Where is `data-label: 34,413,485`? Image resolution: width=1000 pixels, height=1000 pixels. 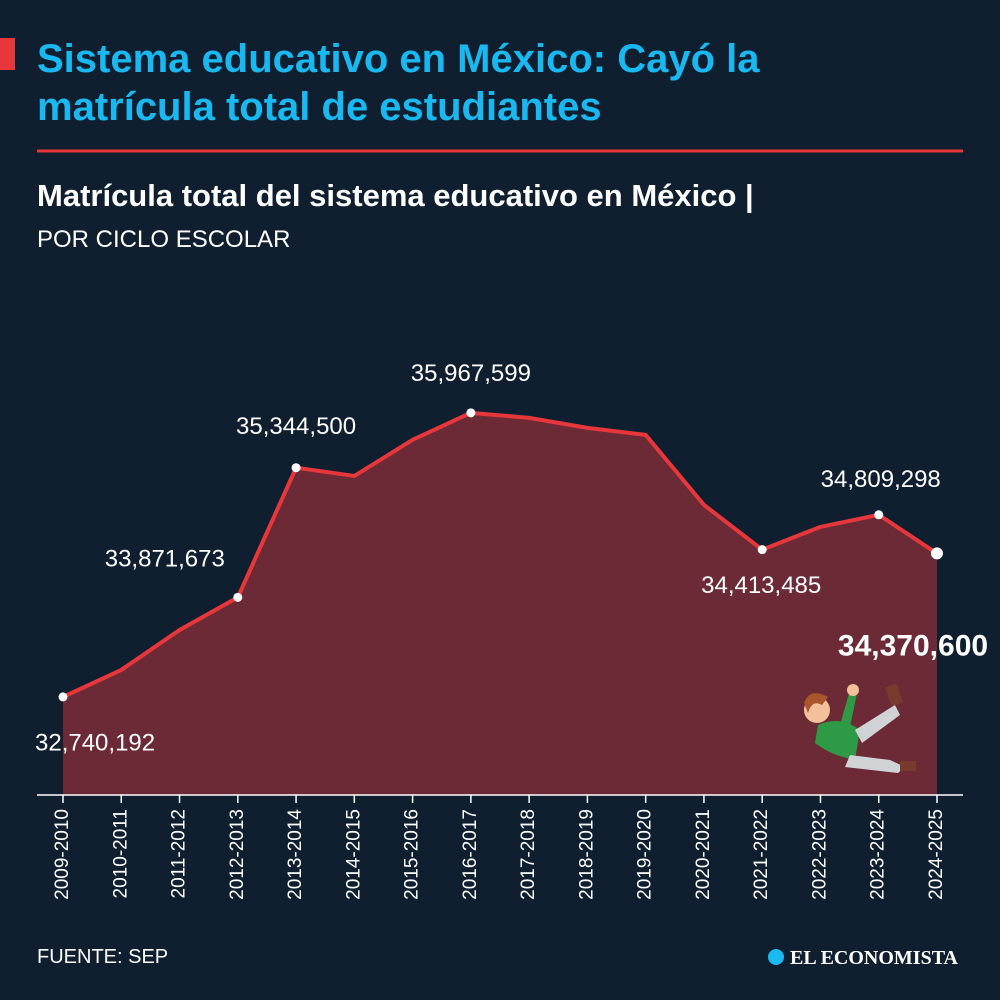
data-label: 34,413,485 is located at coordinates (761, 585).